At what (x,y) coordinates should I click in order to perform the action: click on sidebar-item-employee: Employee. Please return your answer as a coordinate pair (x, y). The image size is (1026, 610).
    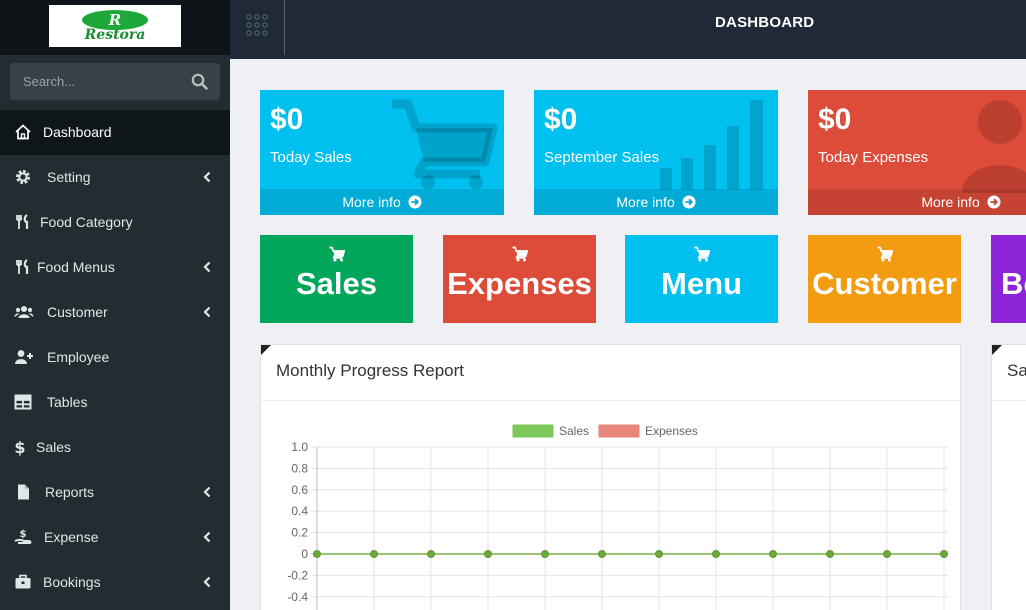
    Looking at the image, I should click on (115, 357).